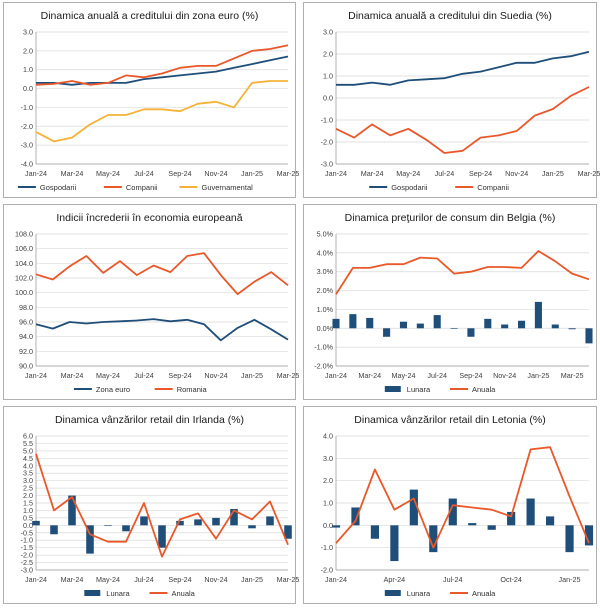  Describe the element at coordinates (24, 234) in the screenshot. I see `y-tick-label: 108.0` at that location.